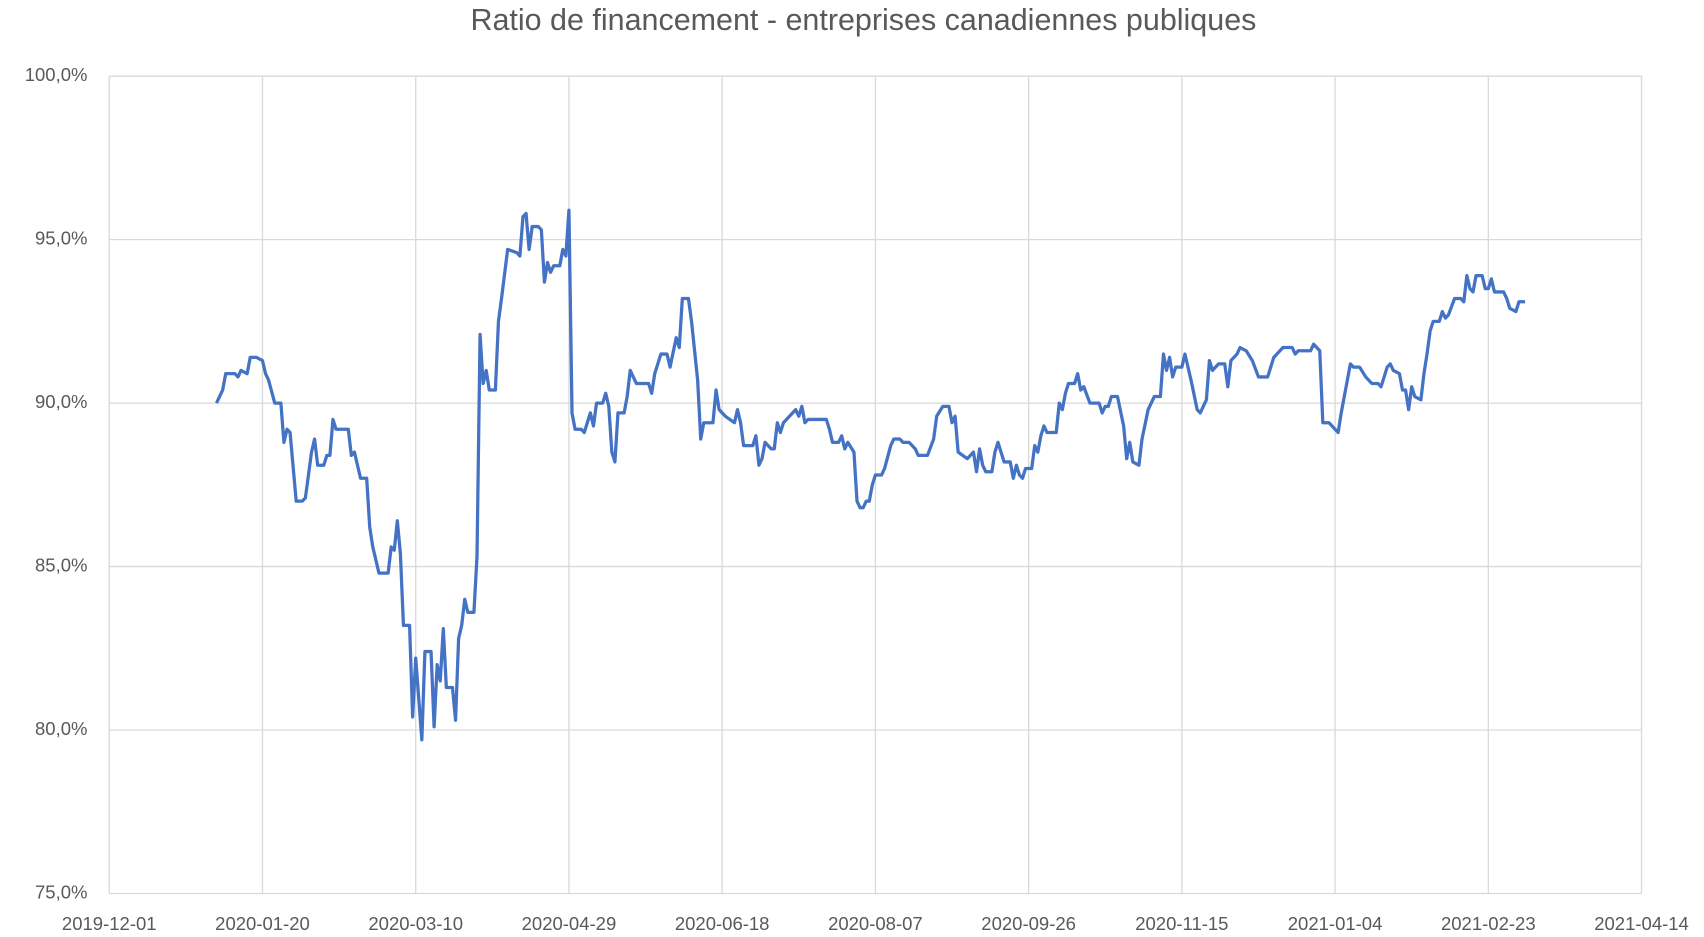  I want to click on y-tick-label: 100,0%, so click(56, 74).